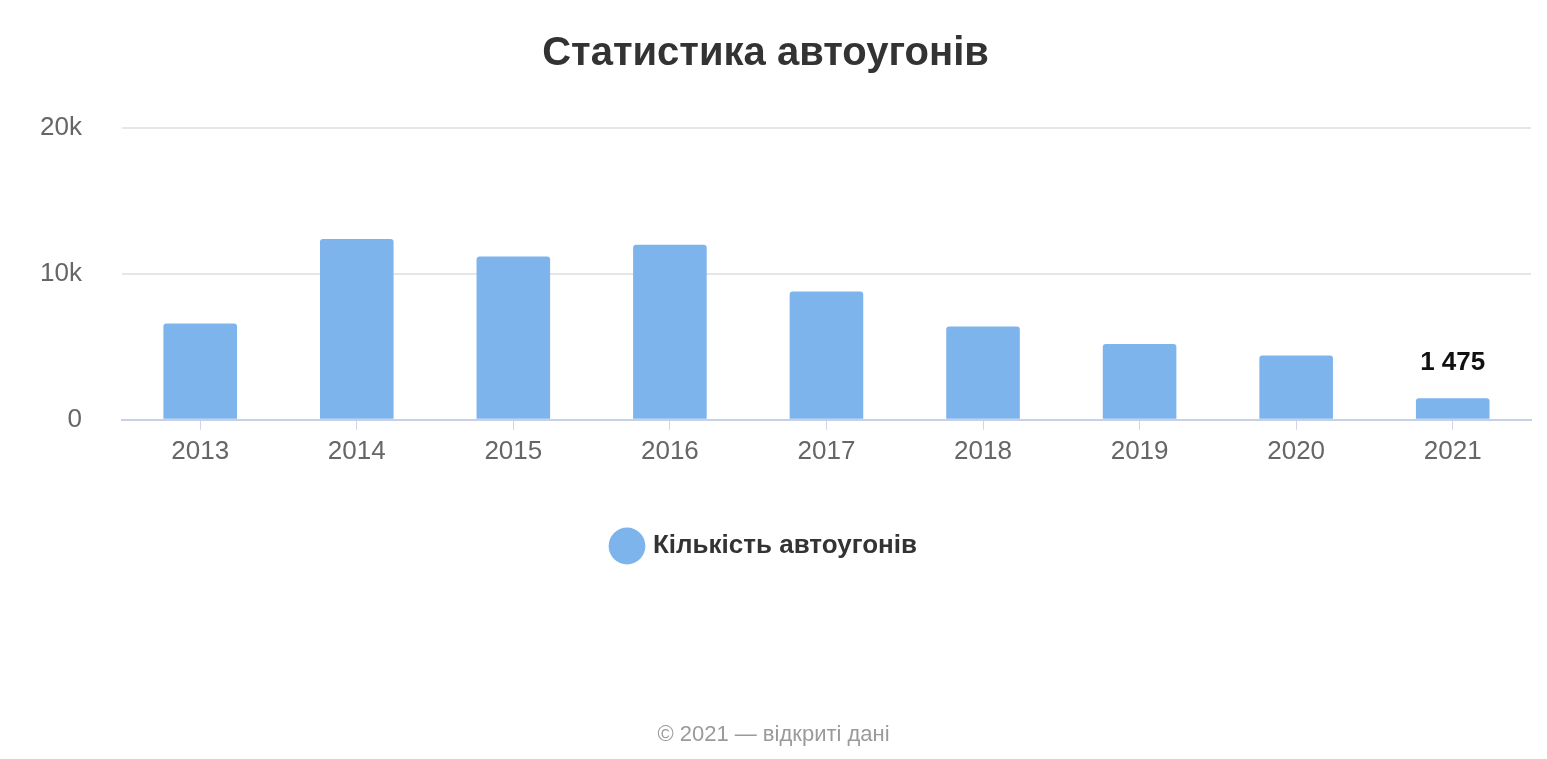 The height and width of the screenshot is (759, 1547). I want to click on chart-title: Статистика автоугонів, so click(765, 51).